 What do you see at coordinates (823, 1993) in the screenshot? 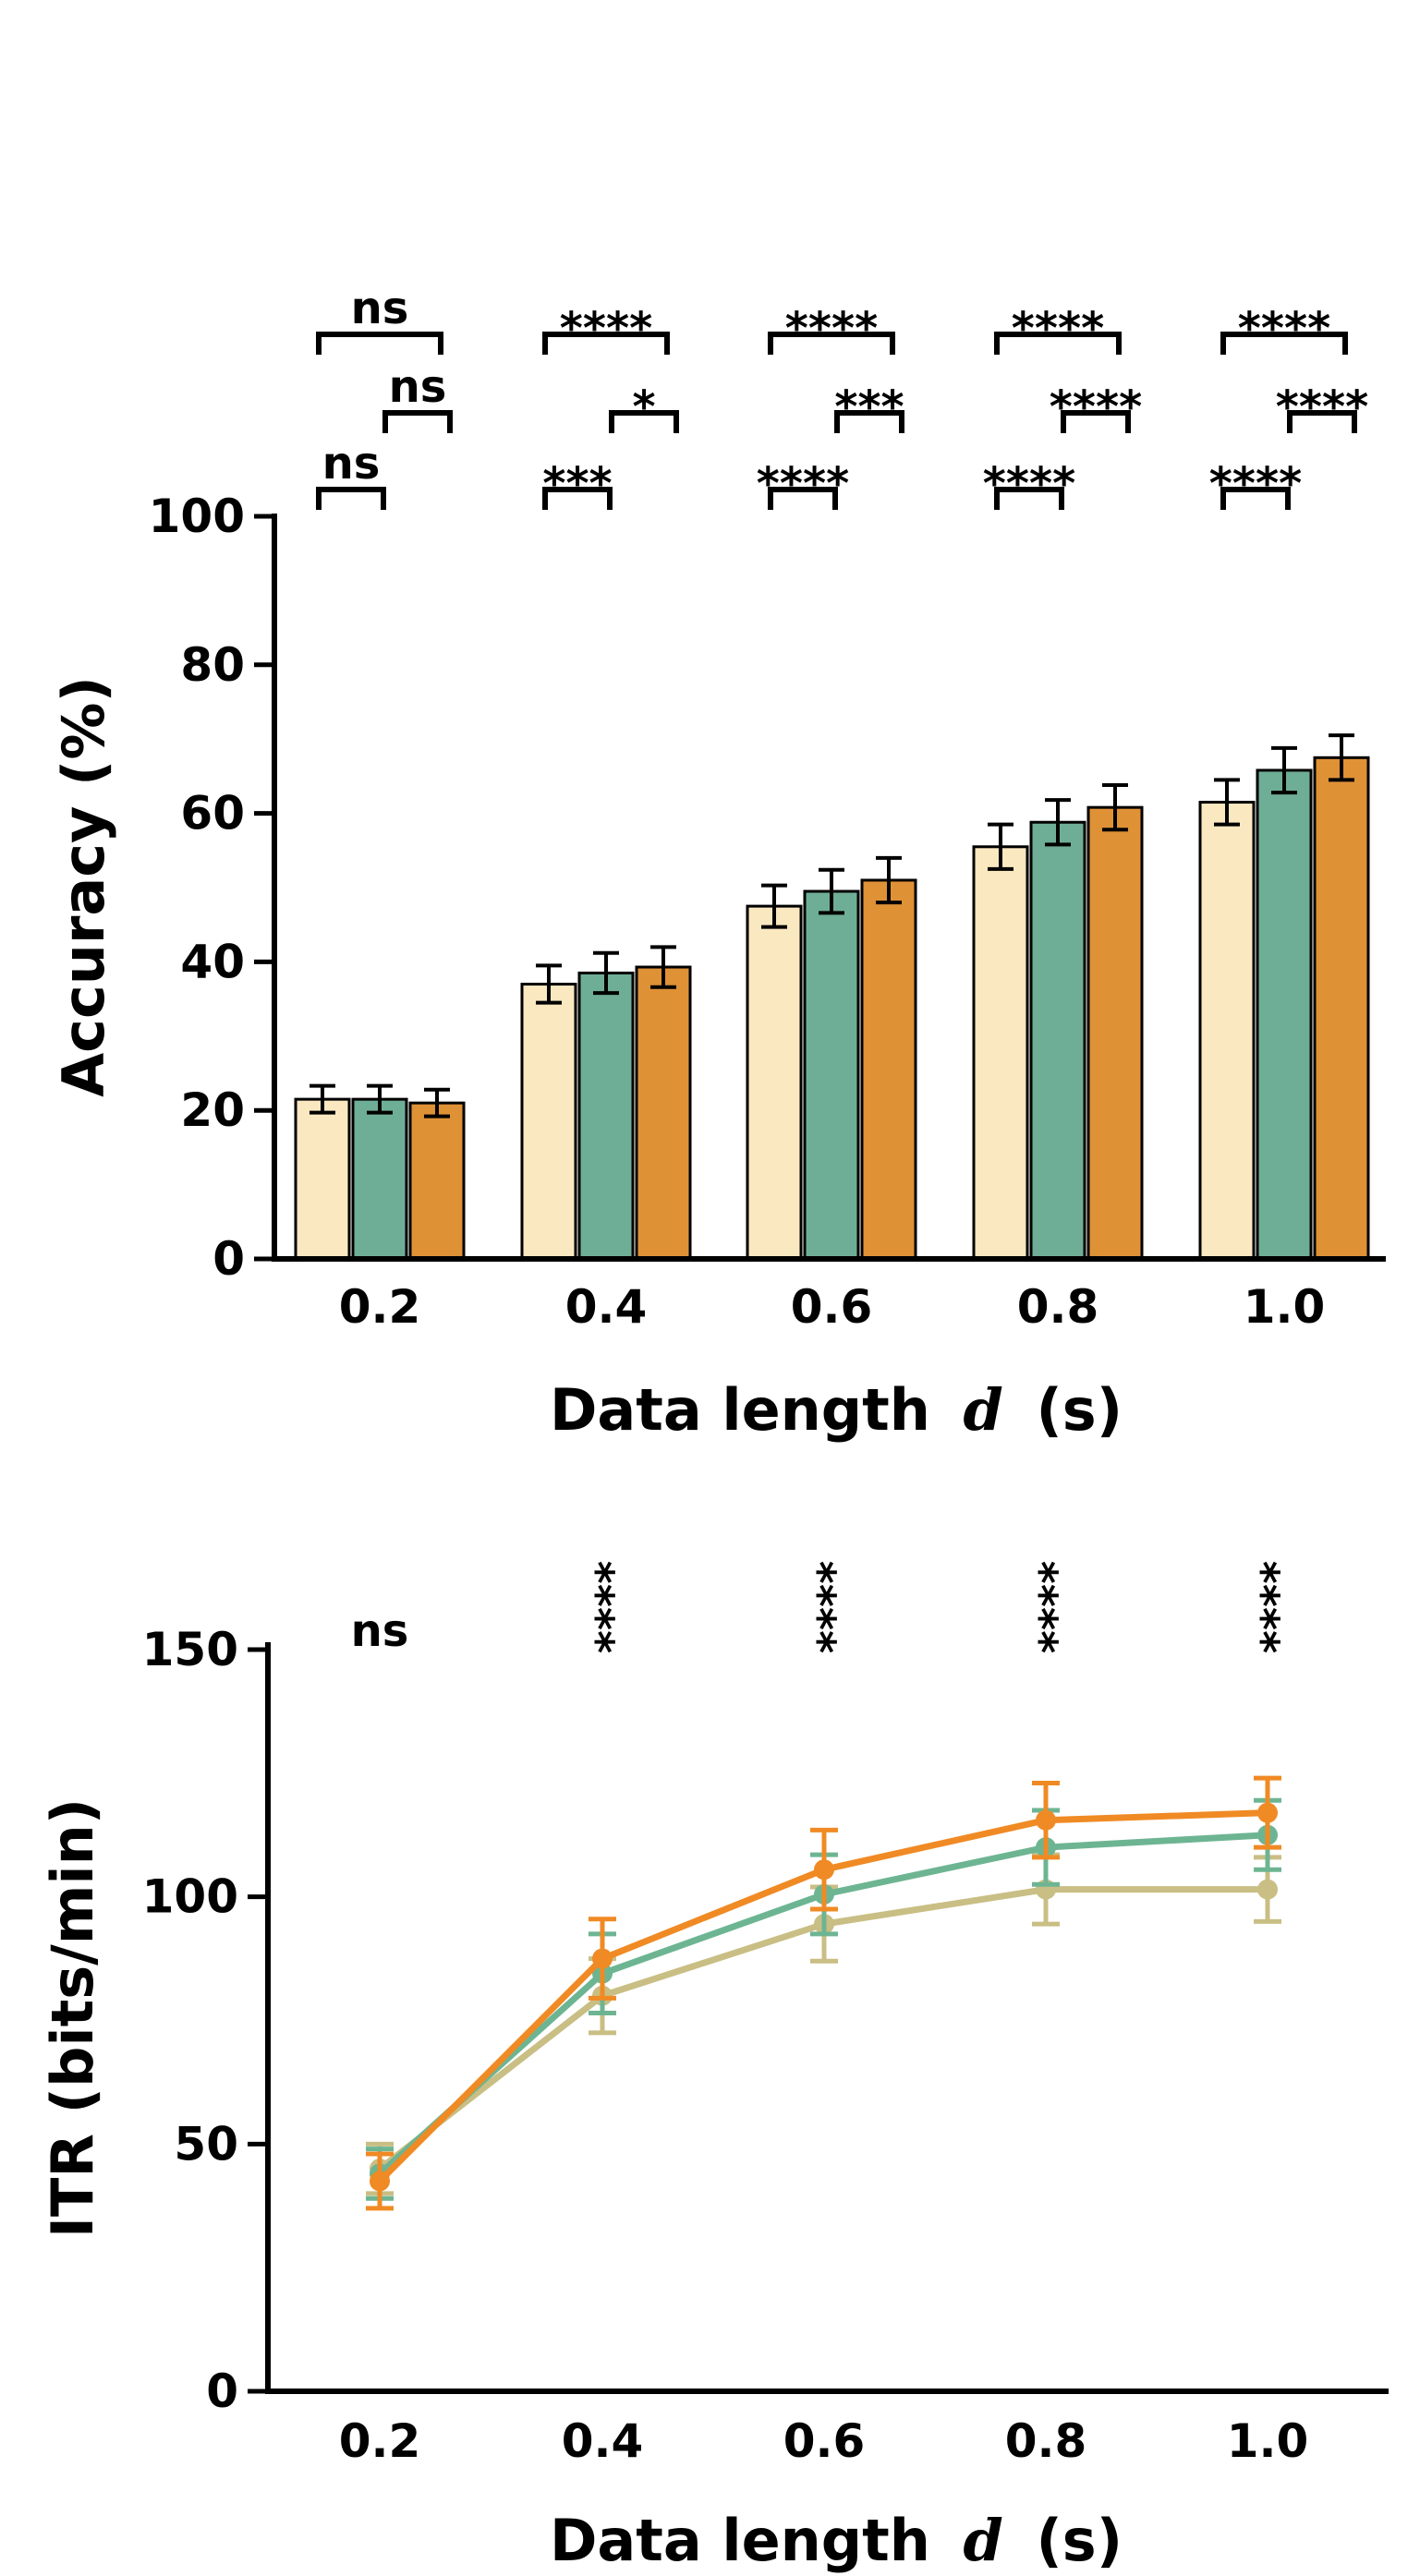
I see `itr-lines` at bounding box center [823, 1993].